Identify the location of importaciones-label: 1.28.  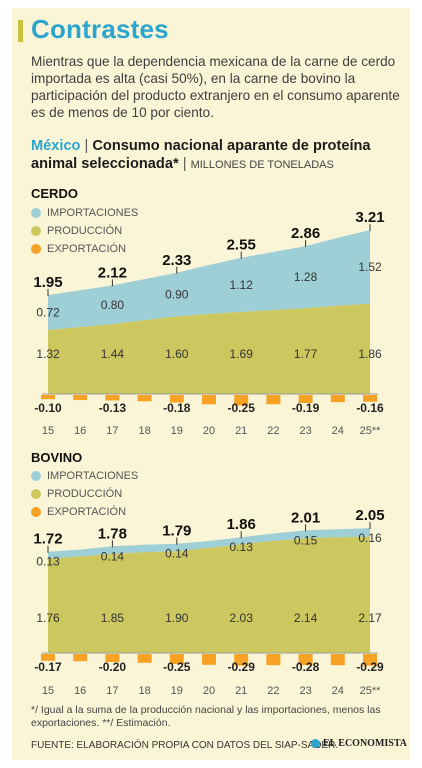
(306, 277).